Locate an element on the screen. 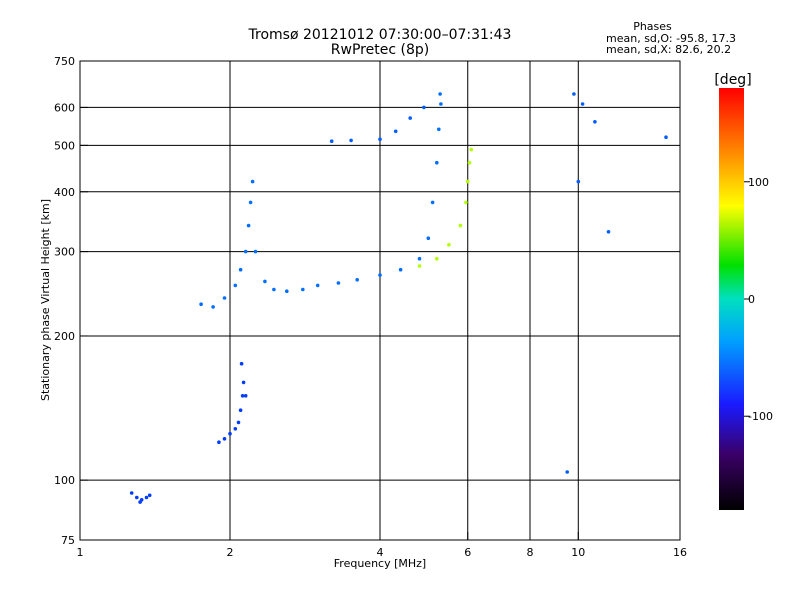 The width and height of the screenshot is (800, 600). y-tick-label: 600 is located at coordinates (64, 107).